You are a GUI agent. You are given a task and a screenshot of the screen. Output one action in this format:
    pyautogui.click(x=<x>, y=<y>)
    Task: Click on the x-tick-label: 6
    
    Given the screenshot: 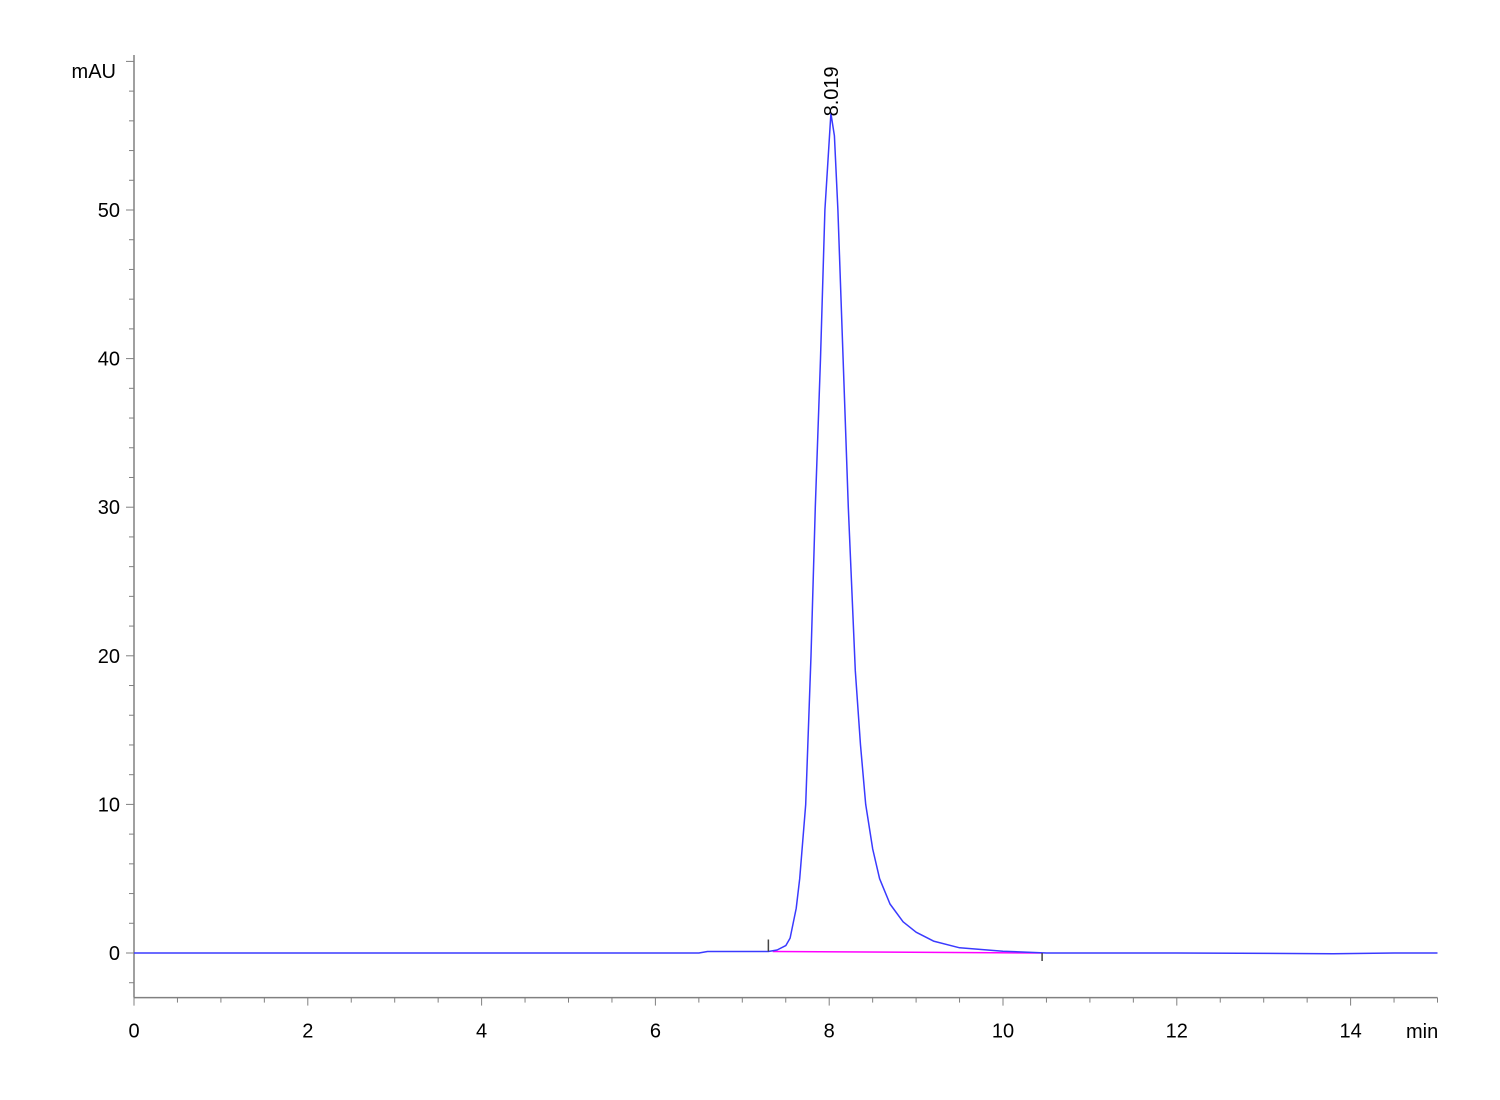 What is the action you would take?
    pyautogui.click(x=655, y=1032)
    